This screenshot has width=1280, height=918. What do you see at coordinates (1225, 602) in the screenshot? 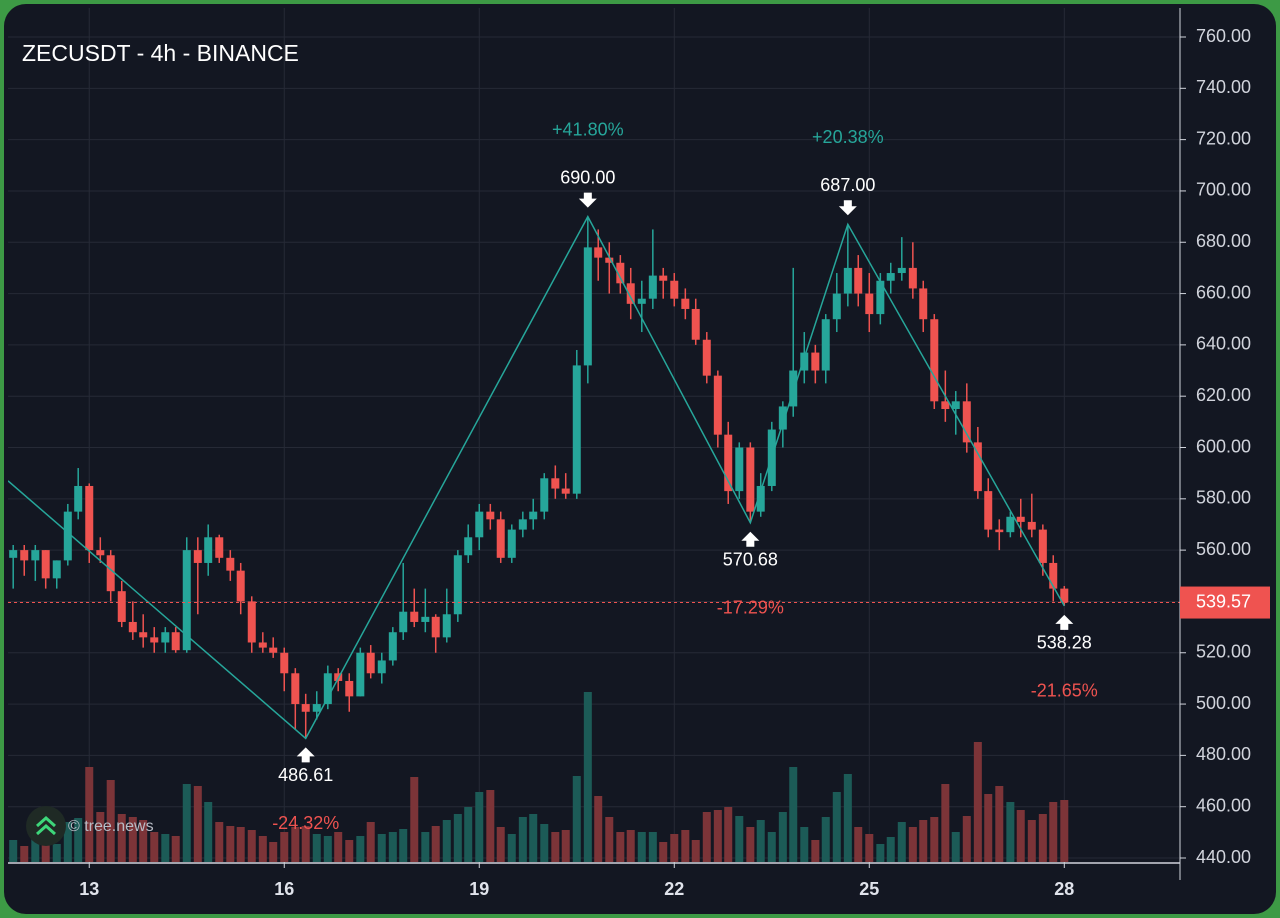
I see `last-price-badge` at bounding box center [1225, 602].